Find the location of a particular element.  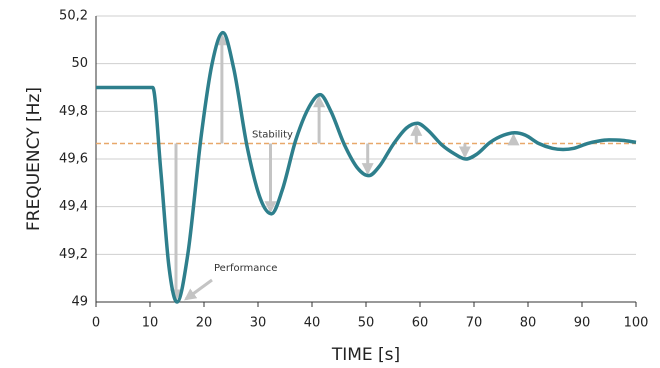

y-tick-label: 49,2 is located at coordinates (73, 254).